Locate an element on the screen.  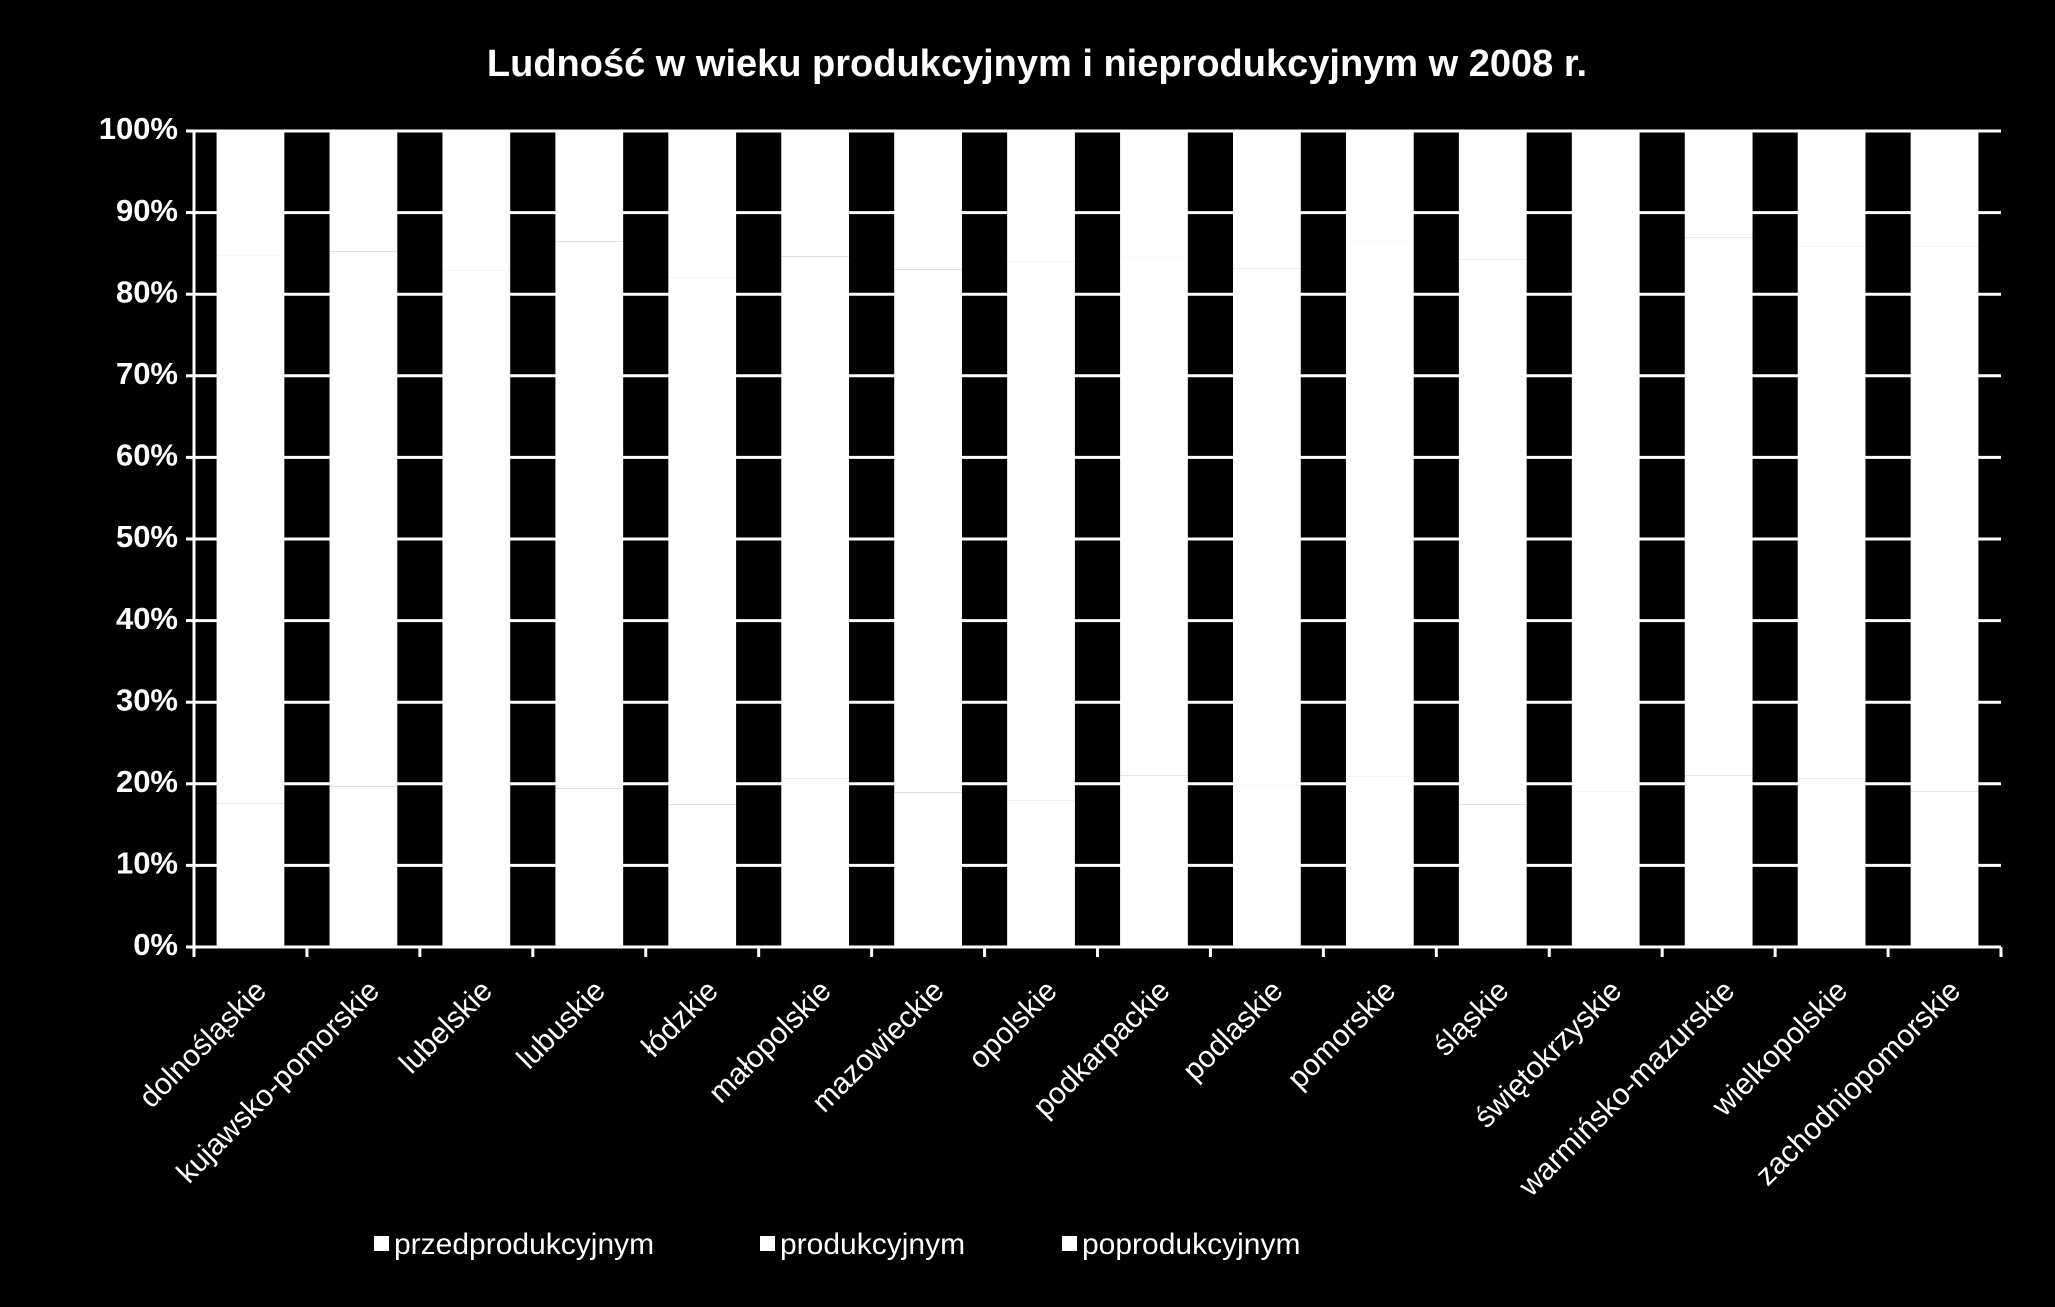
x-tick-label: lubelskie is located at coordinates (446, 1027).